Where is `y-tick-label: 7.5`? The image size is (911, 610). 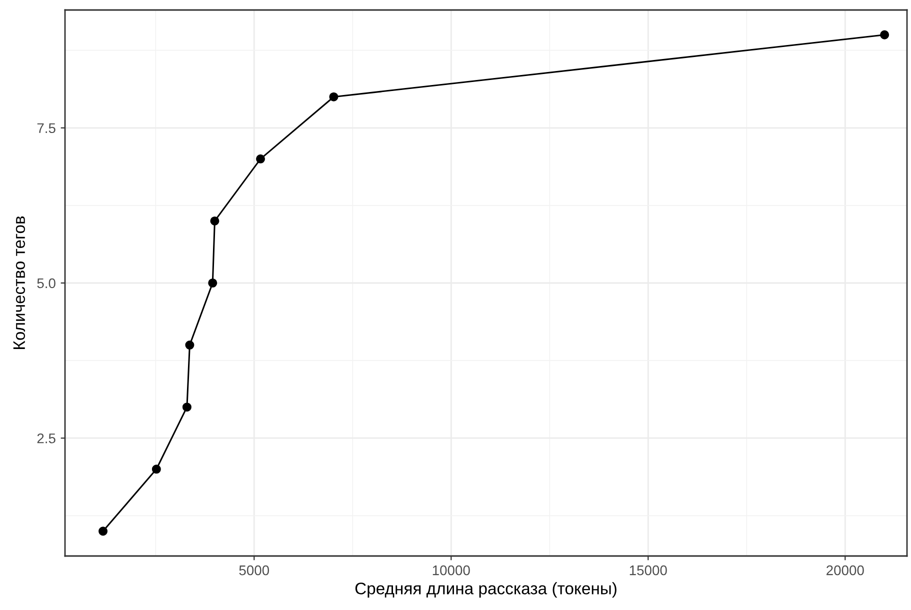 y-tick-label: 7.5 is located at coordinates (46, 128).